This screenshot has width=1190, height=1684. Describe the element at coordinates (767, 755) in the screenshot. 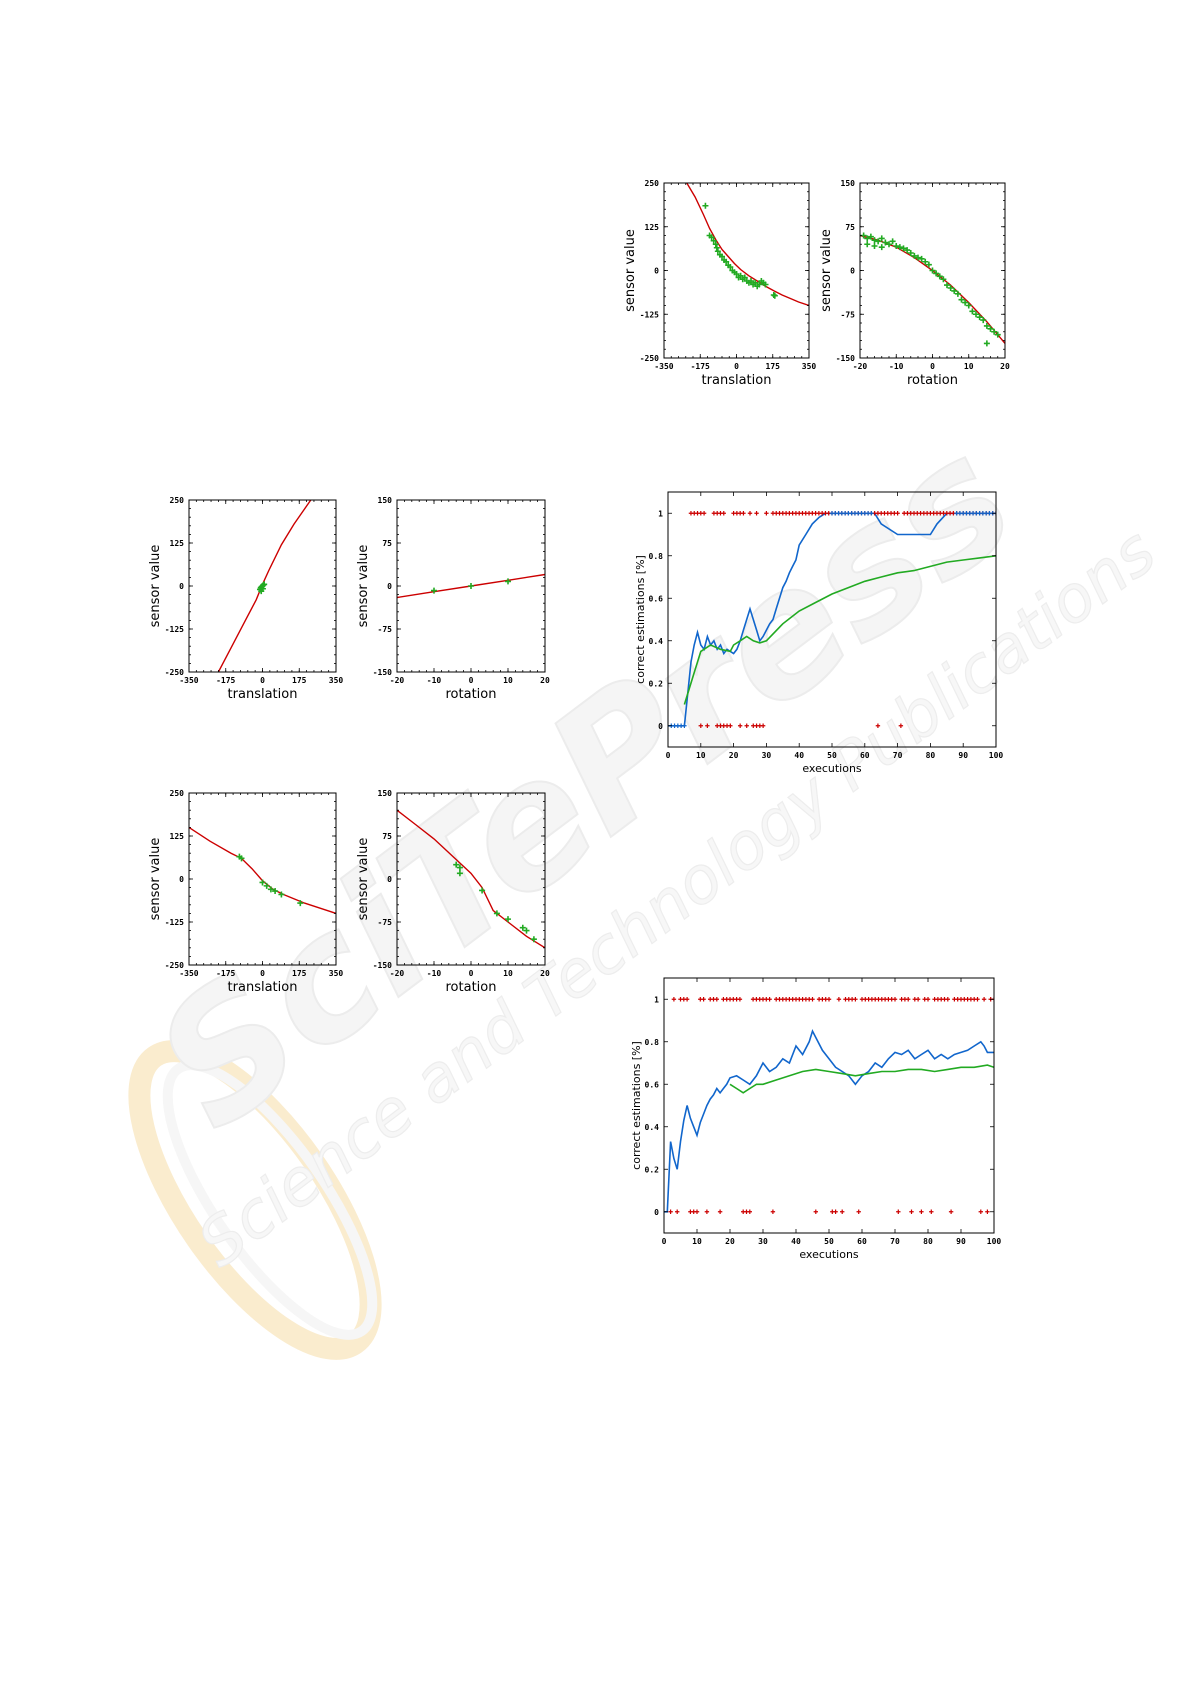

I see `x-tick-label: 30` at that location.